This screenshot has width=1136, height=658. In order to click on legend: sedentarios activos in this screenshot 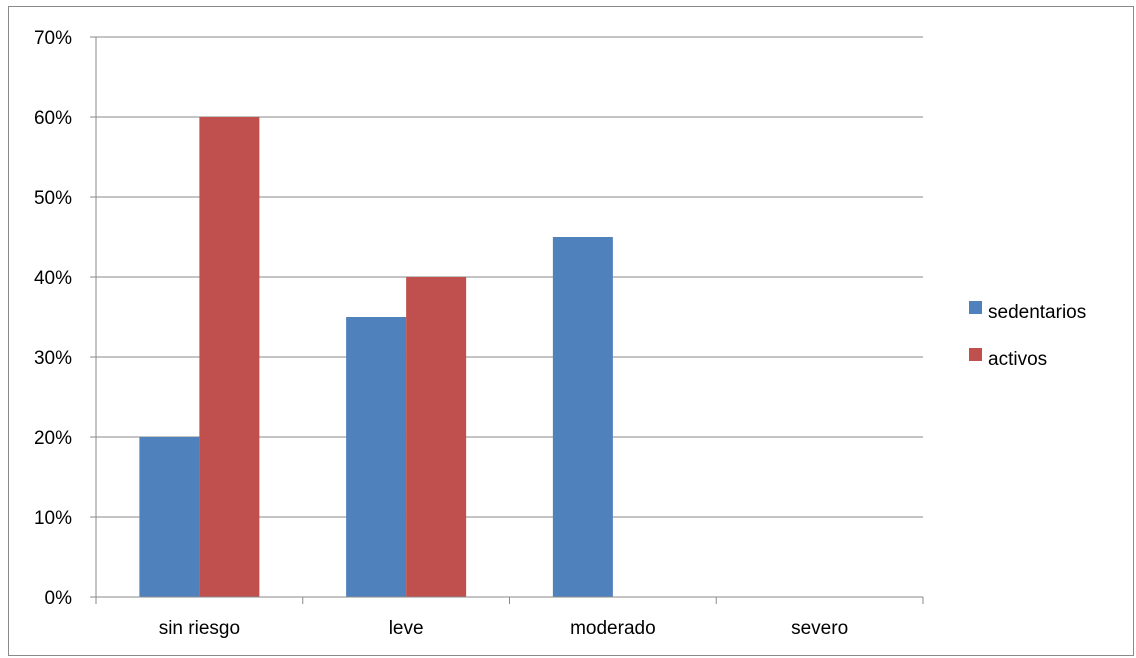, I will do `click(1027, 335)`.